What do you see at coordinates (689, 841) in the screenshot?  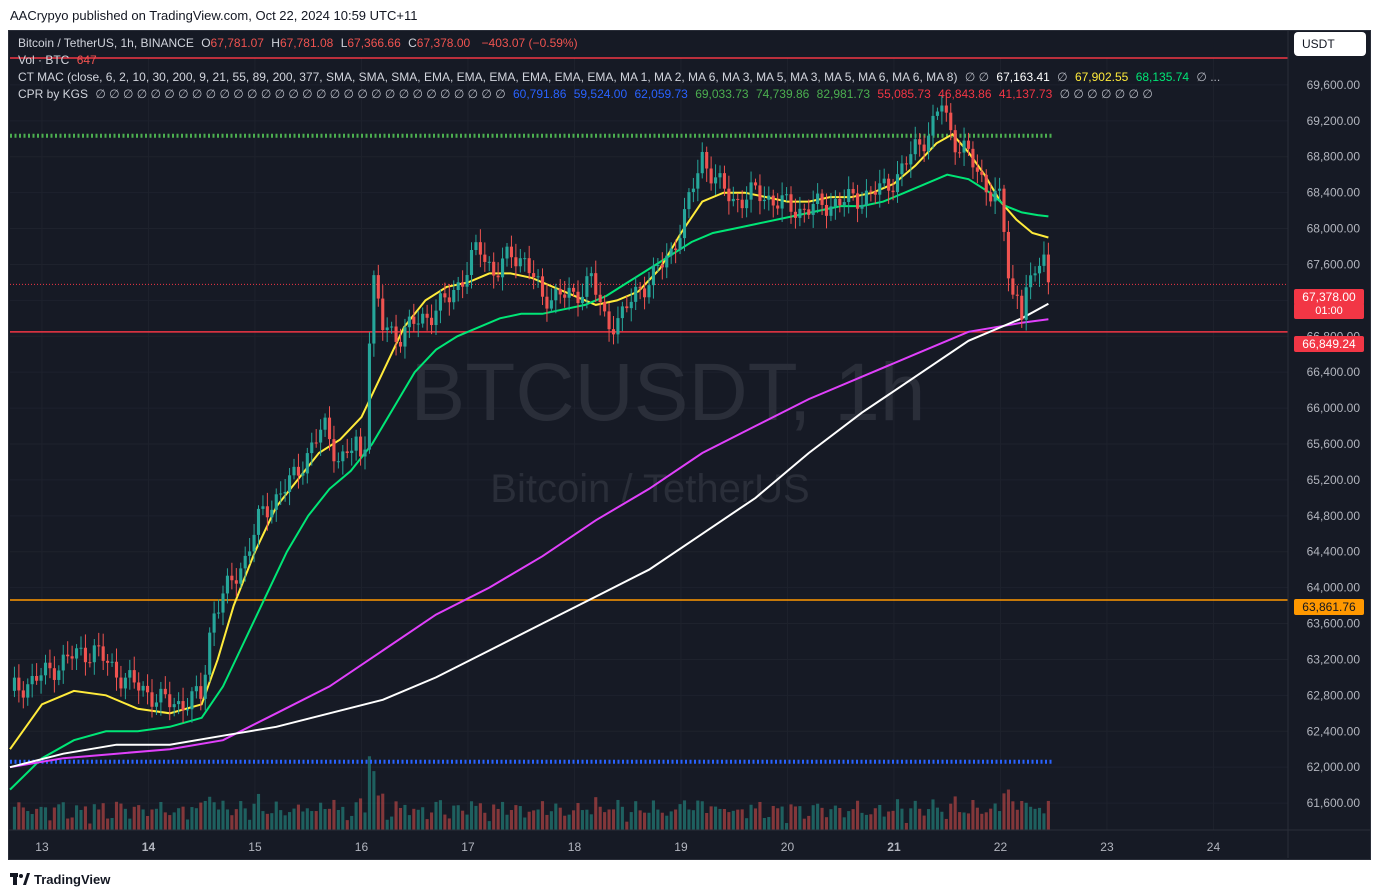 I see `time-axis: 13 14 15 16 17 18 19 20 21 22 23 24` at bounding box center [689, 841].